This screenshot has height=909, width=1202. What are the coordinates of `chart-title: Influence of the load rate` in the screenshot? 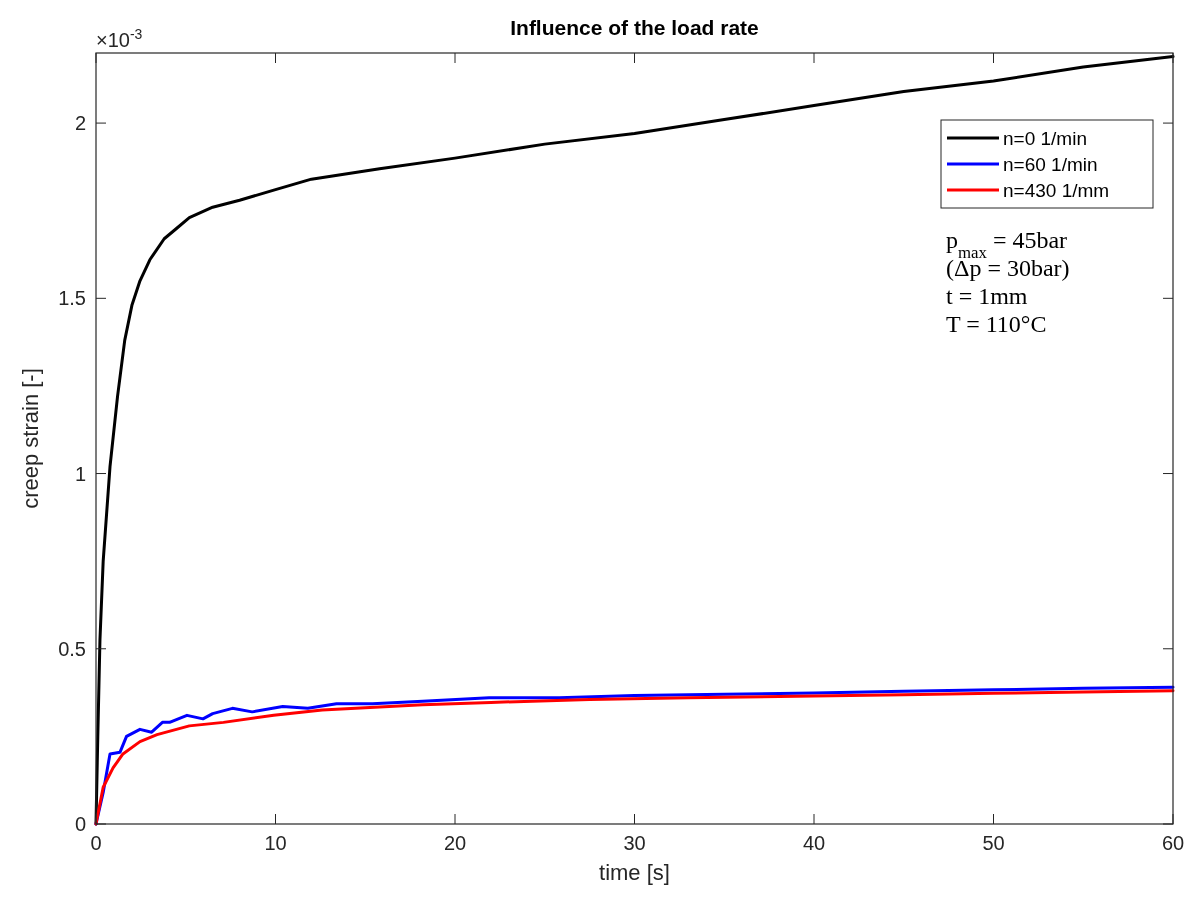 It's located at (634, 27).